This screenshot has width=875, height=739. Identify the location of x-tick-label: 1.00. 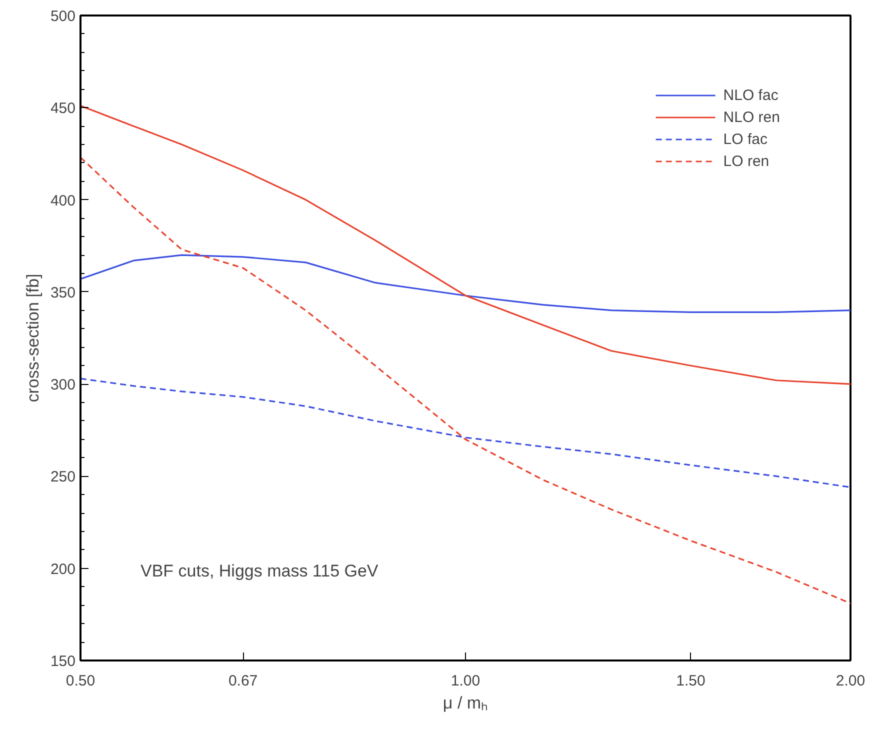
(465, 681).